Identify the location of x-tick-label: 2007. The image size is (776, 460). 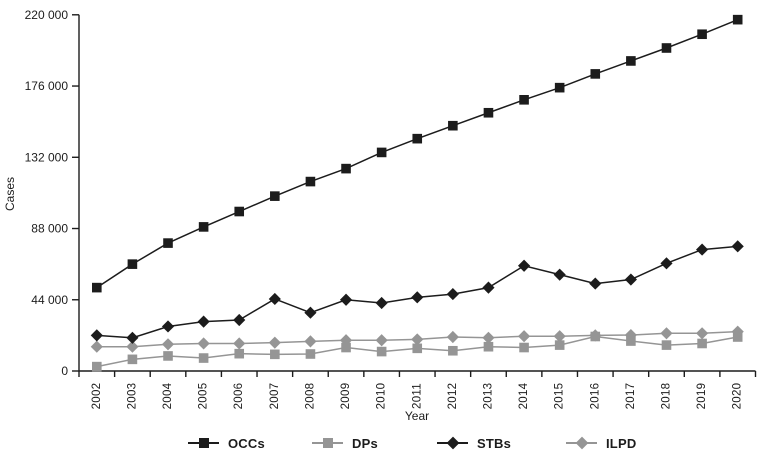
(275, 396).